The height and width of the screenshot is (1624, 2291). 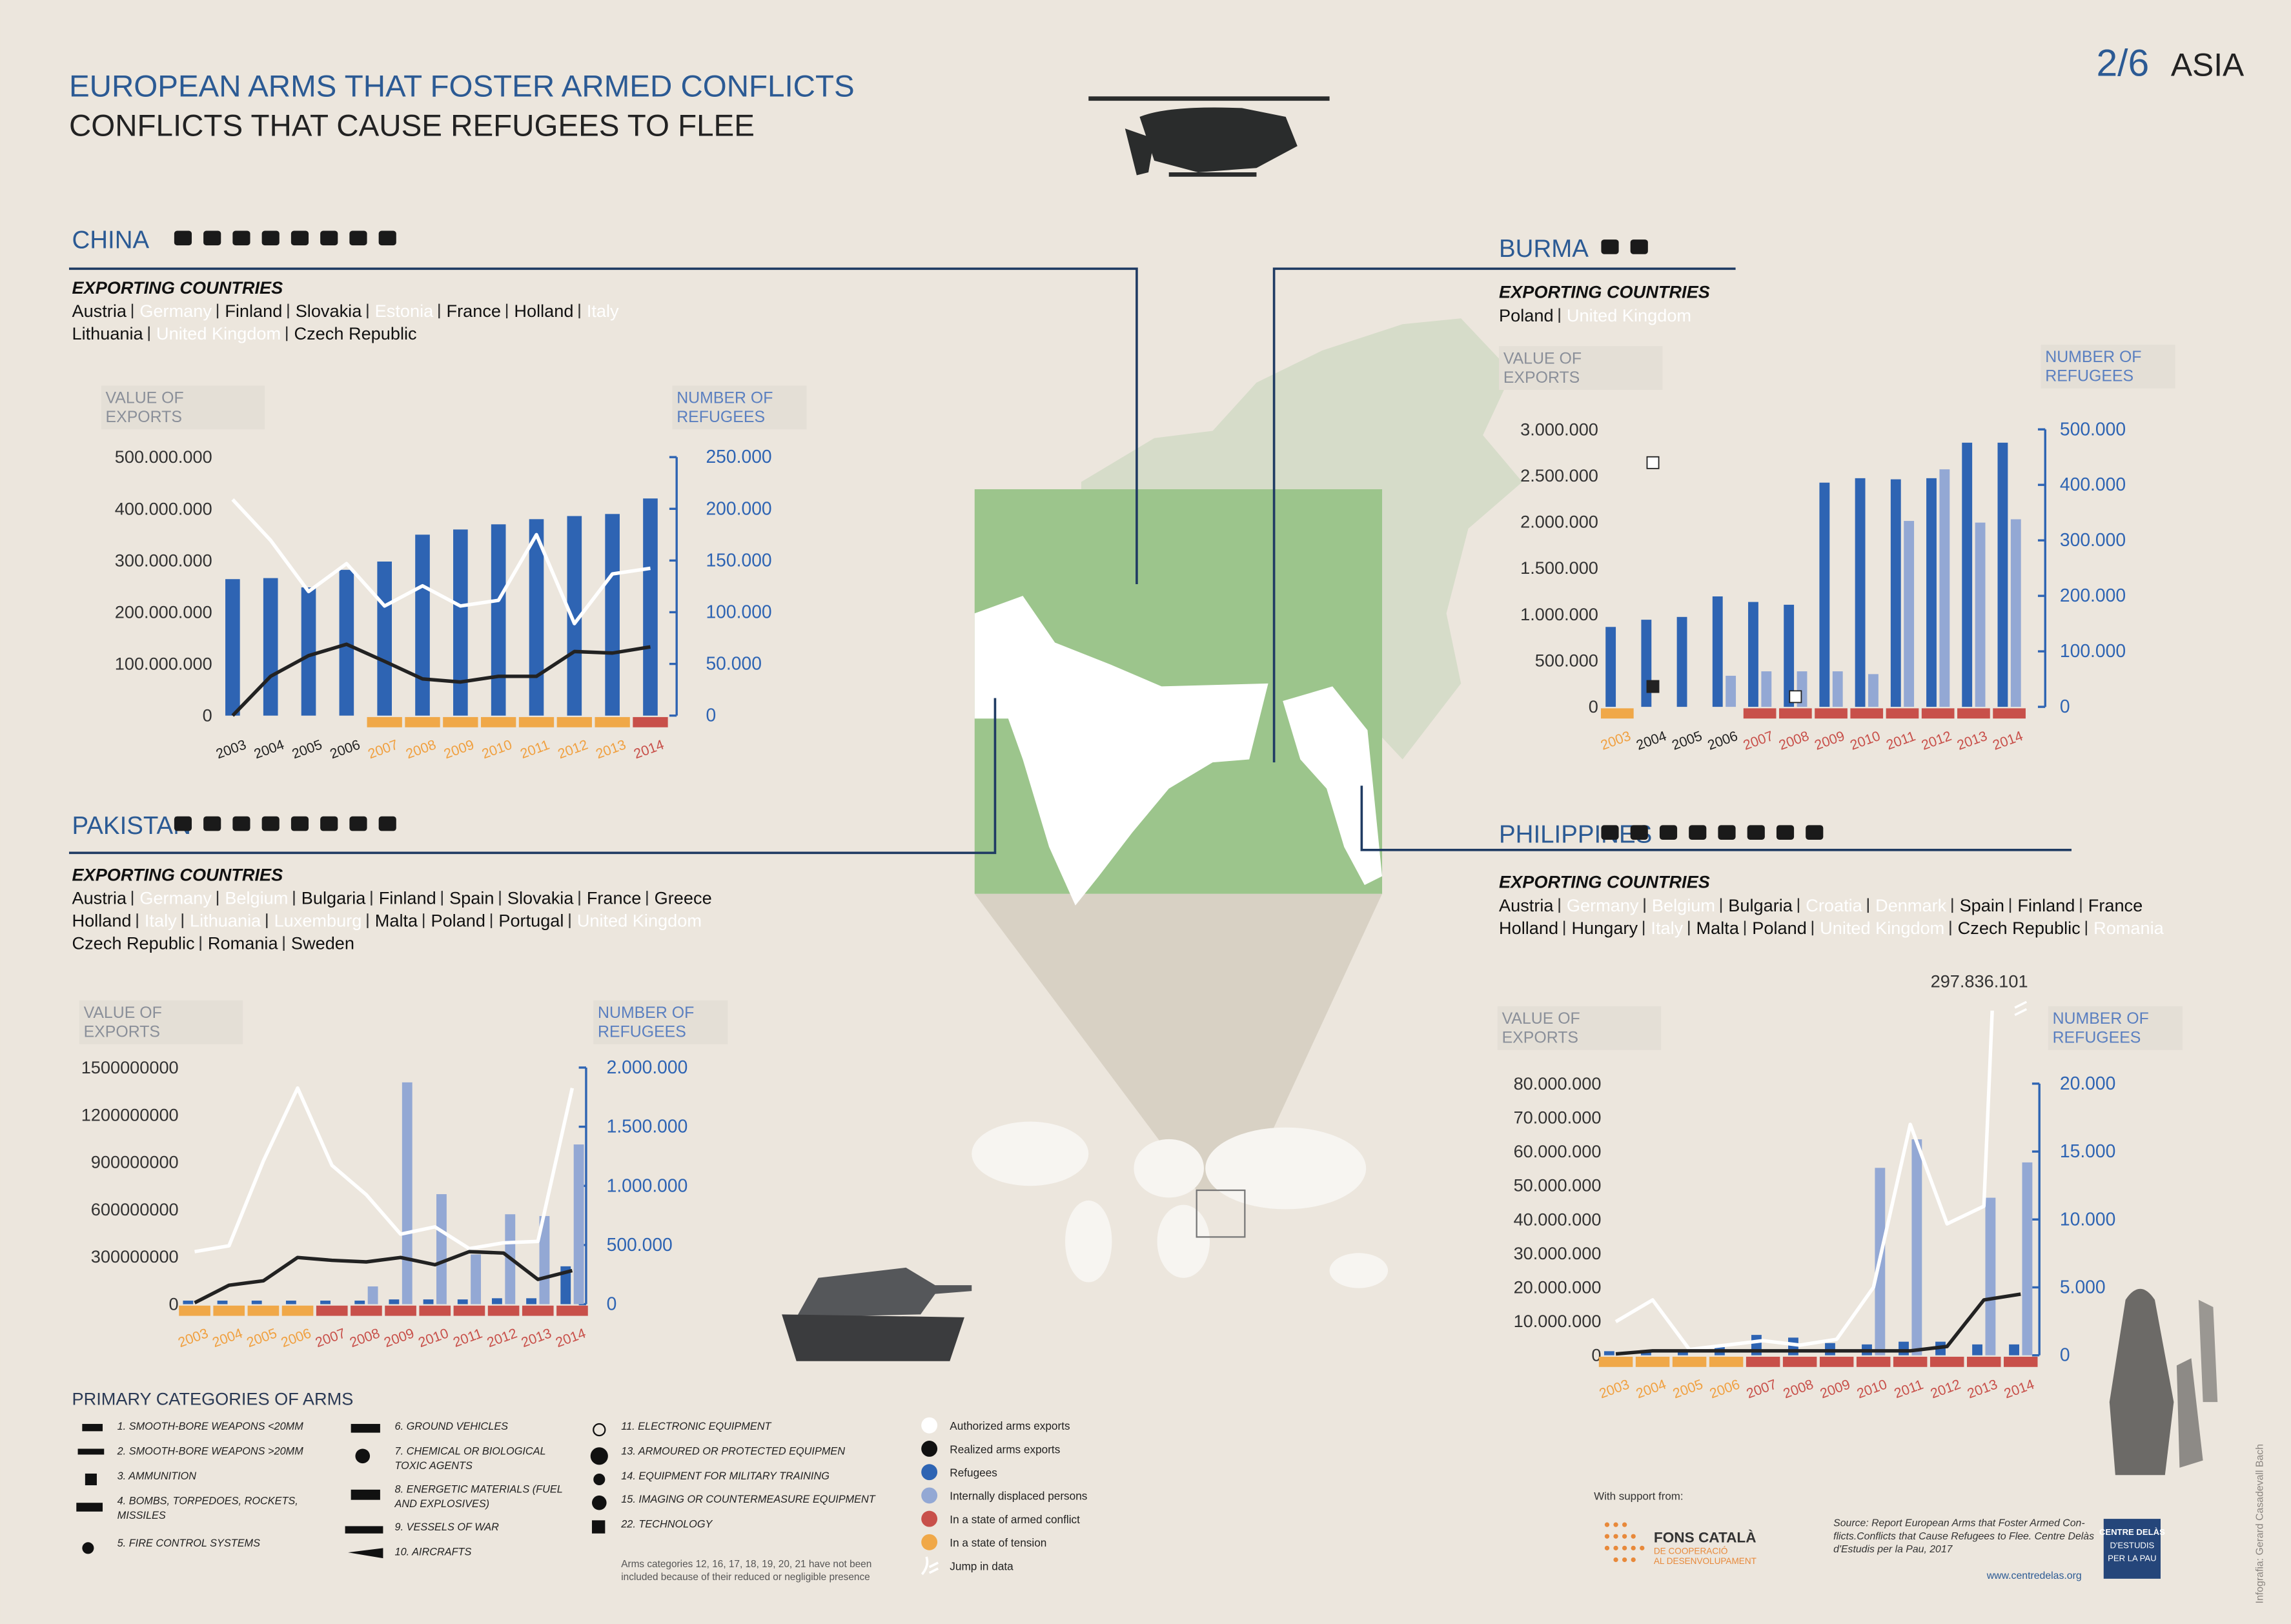 What do you see at coordinates (2093, 539) in the screenshot?
I see `y2-tick-label: 300.000` at bounding box center [2093, 539].